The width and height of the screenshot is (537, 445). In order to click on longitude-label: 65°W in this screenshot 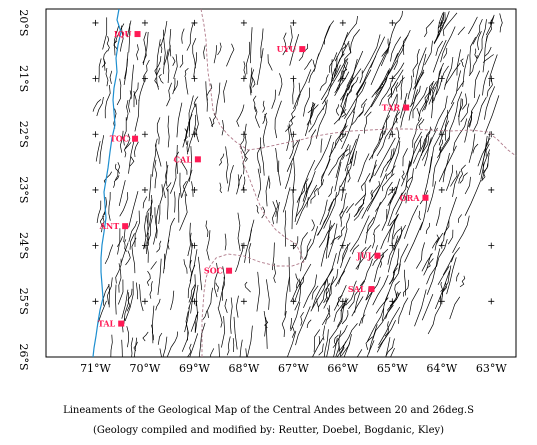, I will do `click(392, 368)`.